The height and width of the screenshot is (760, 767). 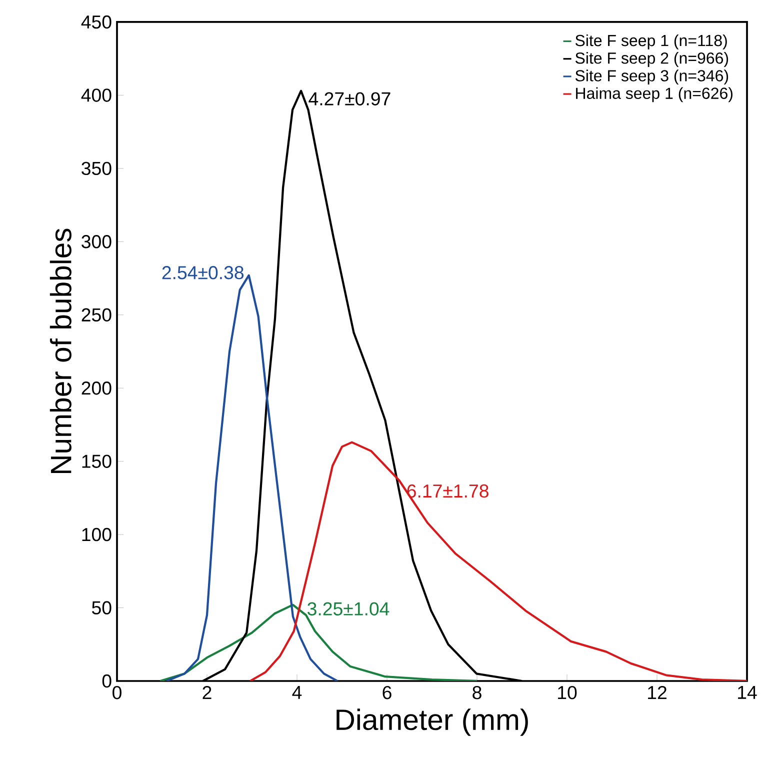 I want to click on annotation: 6.17±1.78, so click(x=447, y=491).